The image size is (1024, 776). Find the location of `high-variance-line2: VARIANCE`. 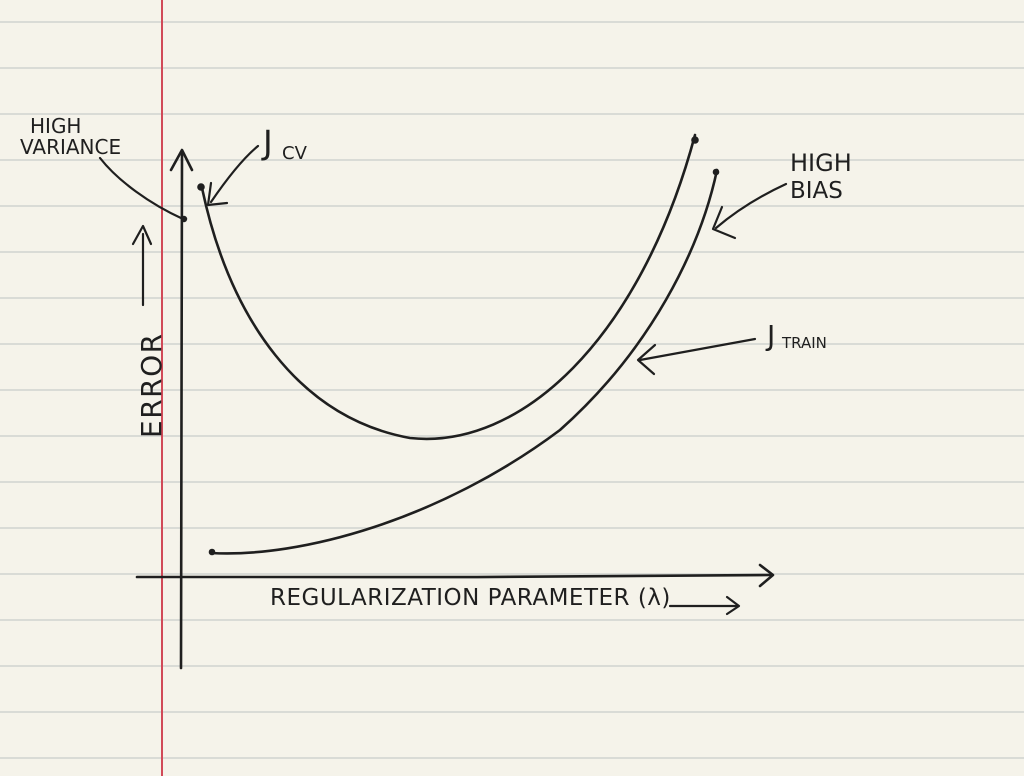

high-variance-line2: VARIANCE is located at coordinates (70, 147).